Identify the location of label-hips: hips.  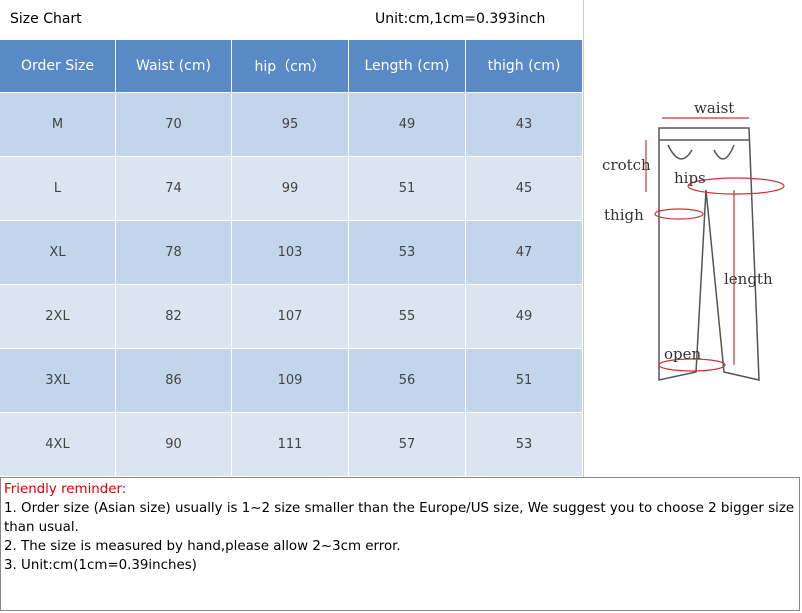
(690, 178).